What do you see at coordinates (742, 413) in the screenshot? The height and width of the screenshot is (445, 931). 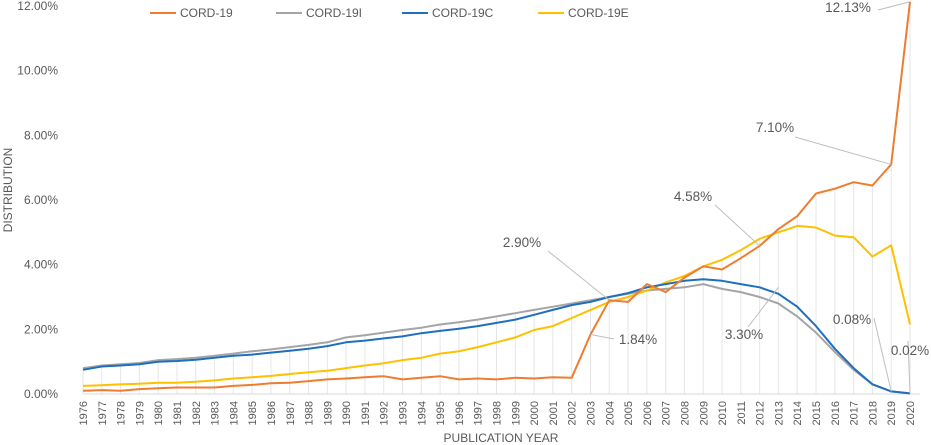 I see `x-tick-label: 2011` at bounding box center [742, 413].